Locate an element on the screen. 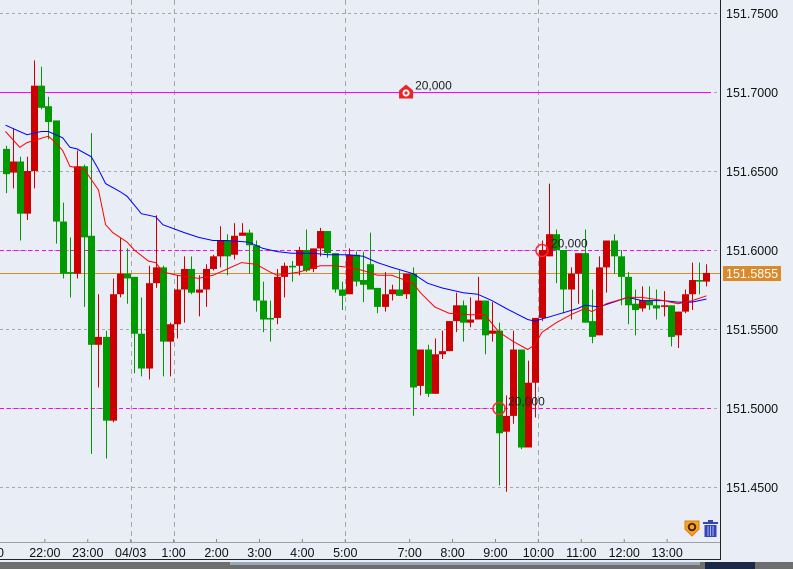 The width and height of the screenshot is (793, 569). current-price-label: 151.5855 is located at coordinates (752, 273).